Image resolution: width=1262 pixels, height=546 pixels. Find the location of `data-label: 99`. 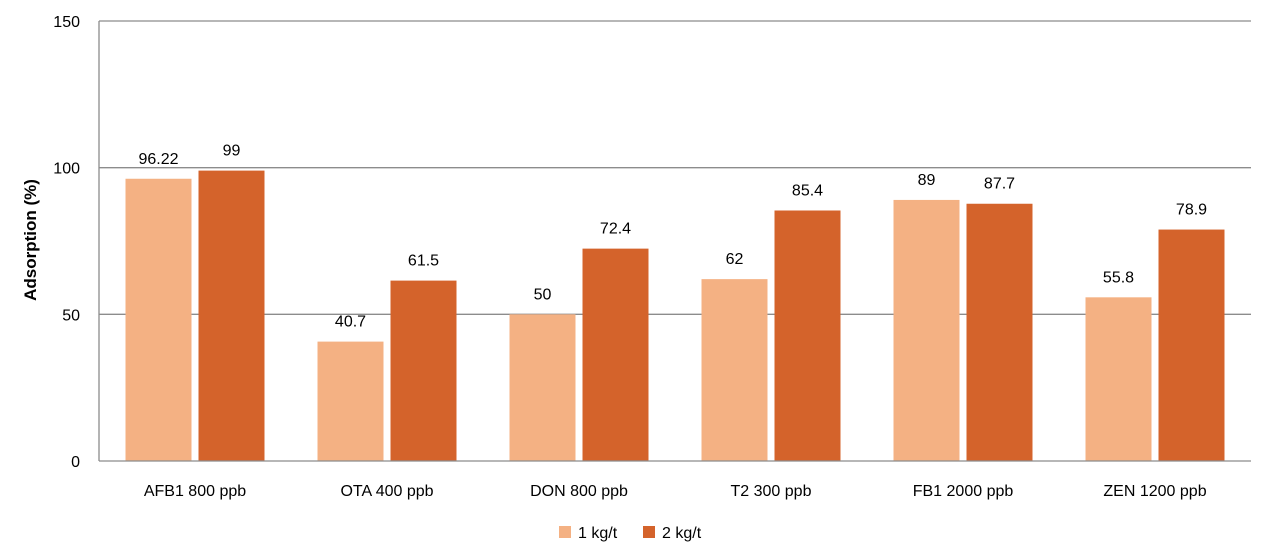

data-label: 99 is located at coordinates (232, 151).